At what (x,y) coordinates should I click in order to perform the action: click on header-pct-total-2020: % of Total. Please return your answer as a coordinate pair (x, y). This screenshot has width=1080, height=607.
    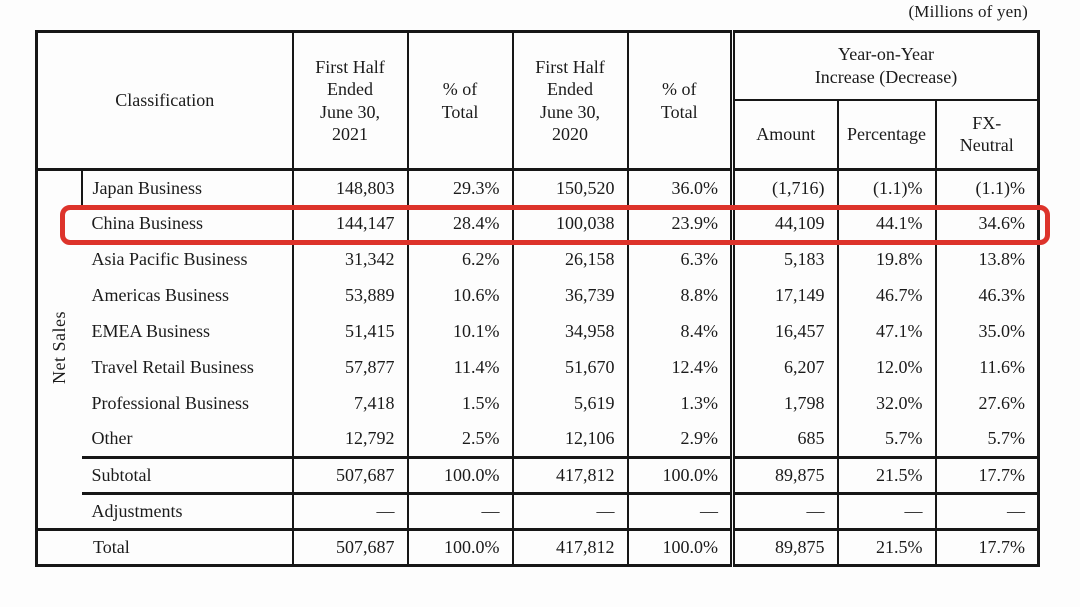
    Looking at the image, I should click on (679, 101).